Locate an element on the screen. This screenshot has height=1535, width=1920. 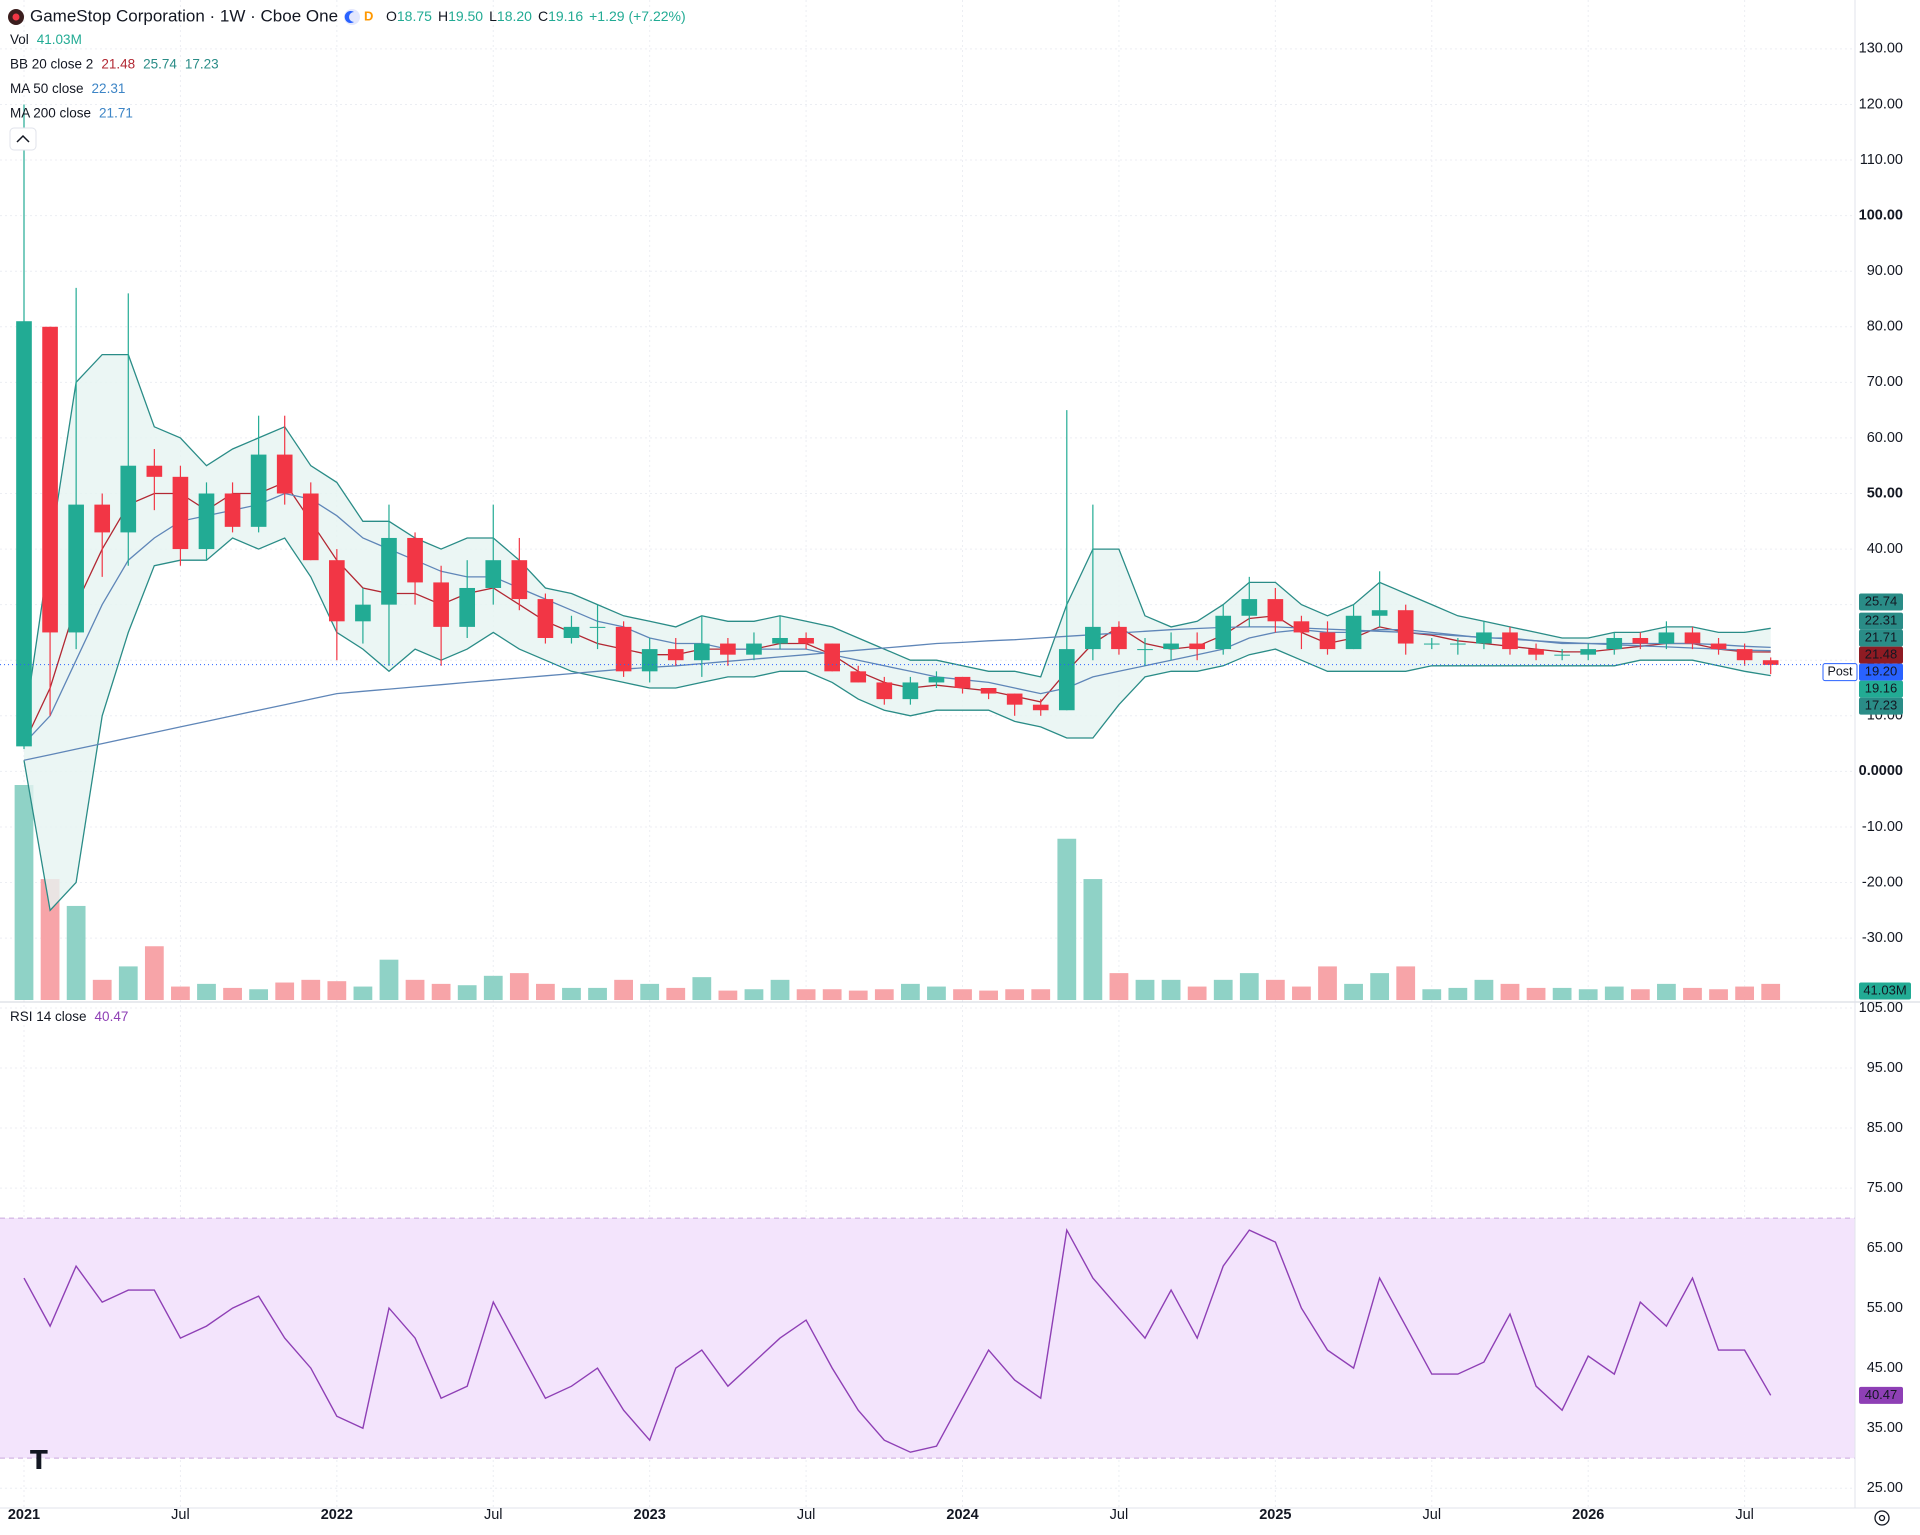
price-badge-label: 21.71 is located at coordinates (1881, 637).